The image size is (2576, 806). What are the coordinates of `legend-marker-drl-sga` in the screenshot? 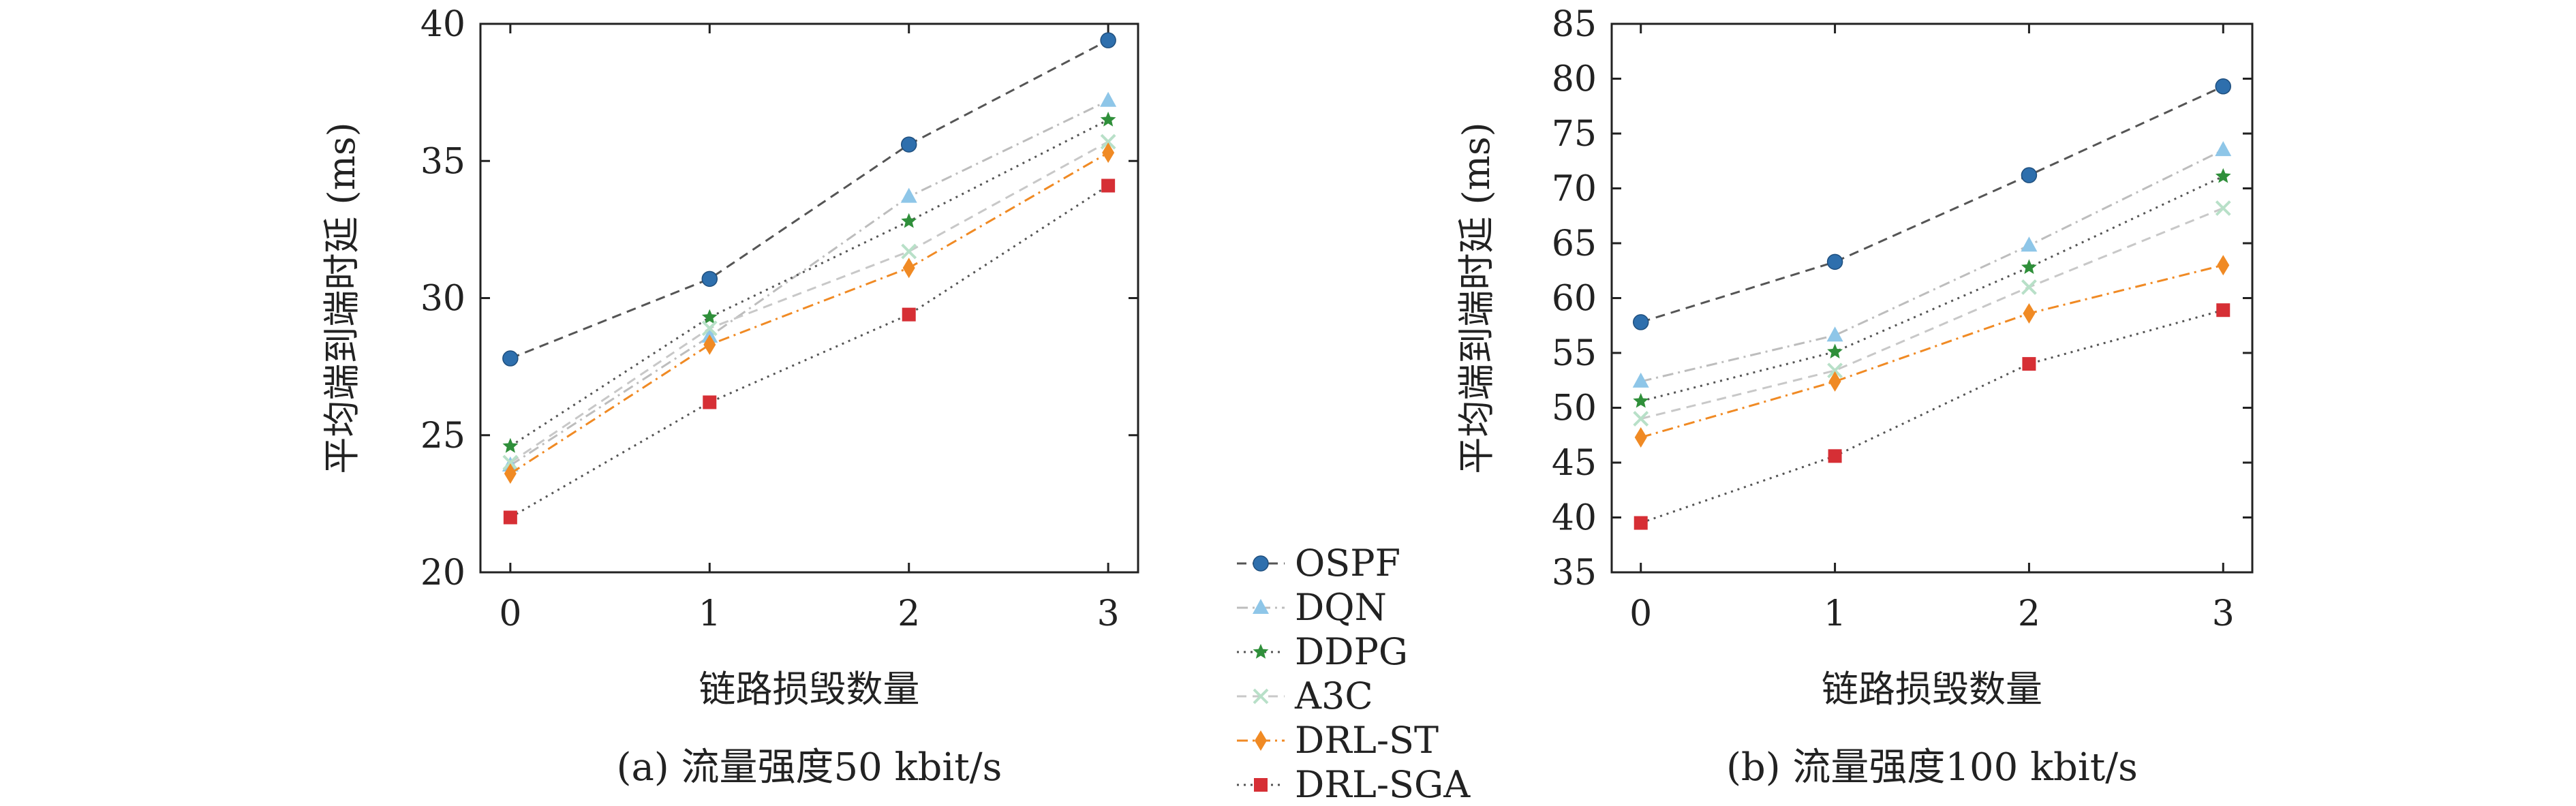 It's located at (1261, 785).